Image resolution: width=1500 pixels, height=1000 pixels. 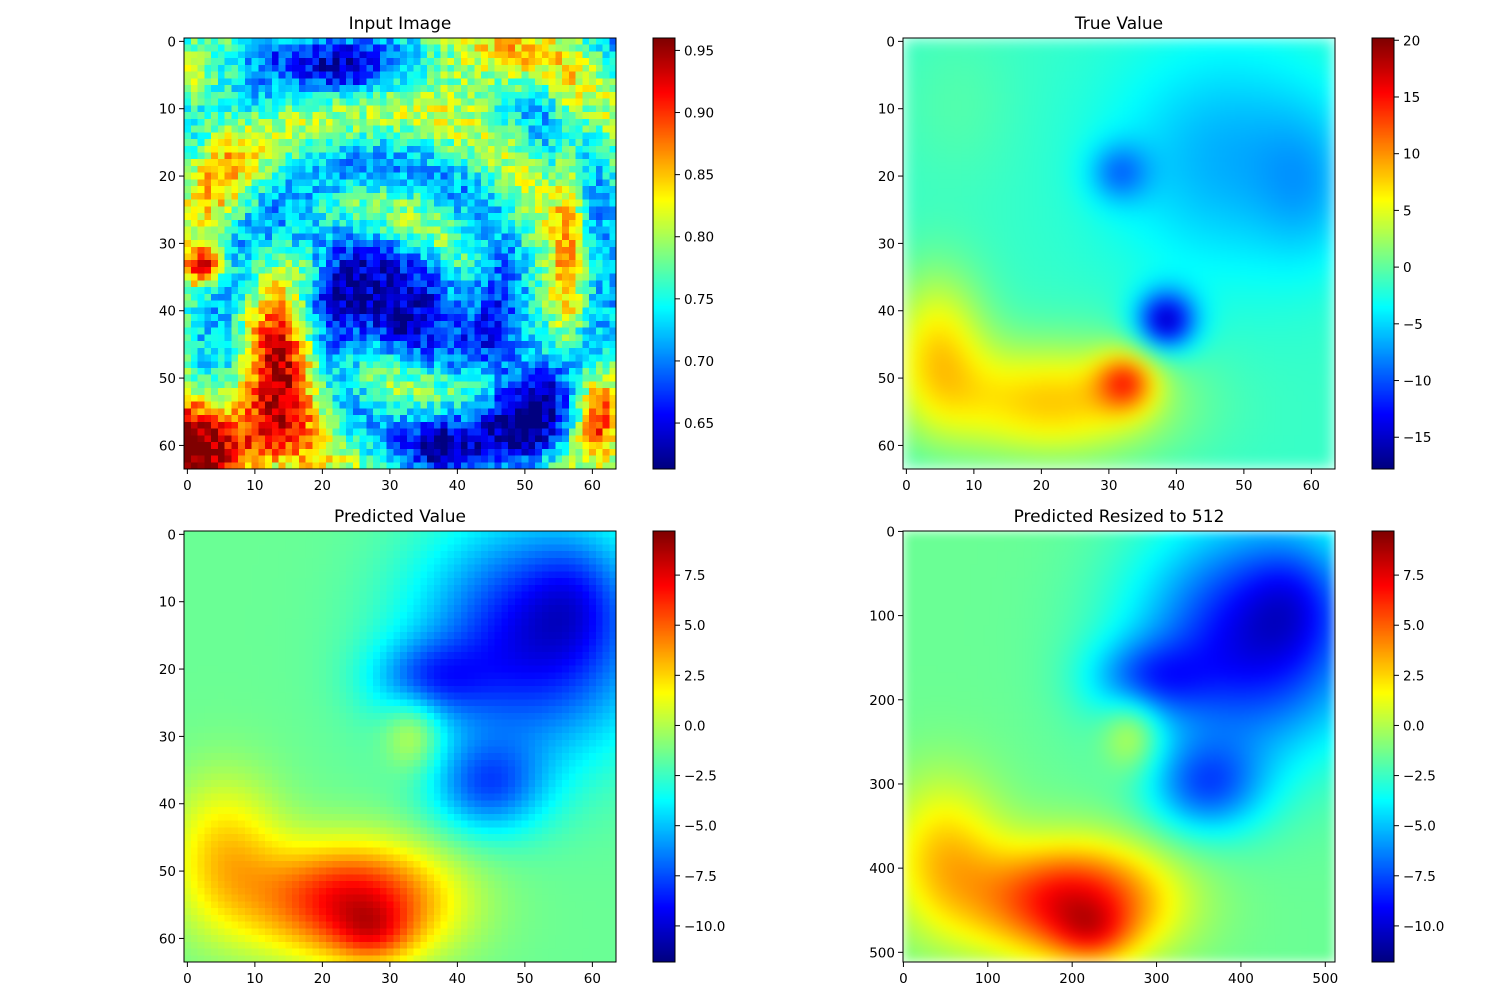 I want to click on colorbar-tick-label: 0.70, so click(x=699, y=362).